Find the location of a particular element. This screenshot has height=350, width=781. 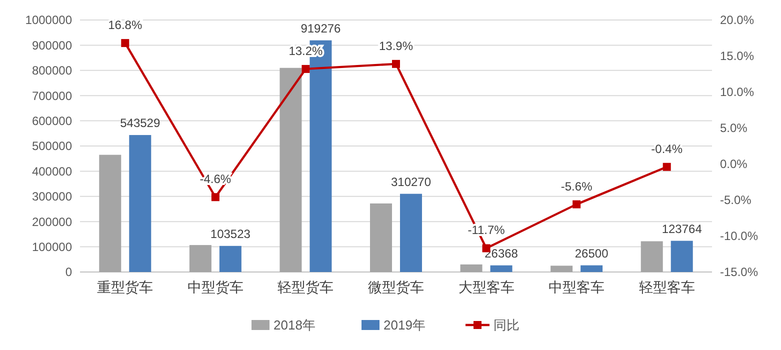

data-label: -0.4% is located at coordinates (667, 149).